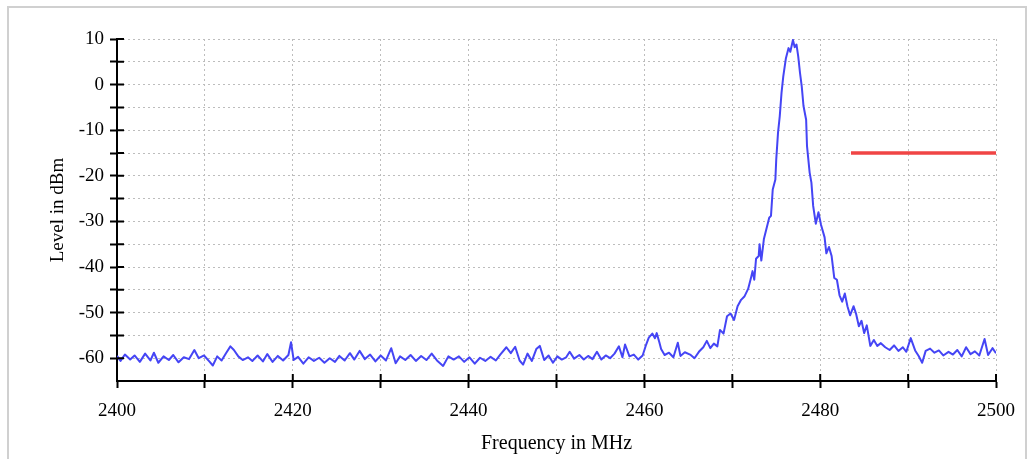 This screenshot has height=459, width=1033. What do you see at coordinates (556, 443) in the screenshot?
I see `x-axis-title: Frequency in MHz` at bounding box center [556, 443].